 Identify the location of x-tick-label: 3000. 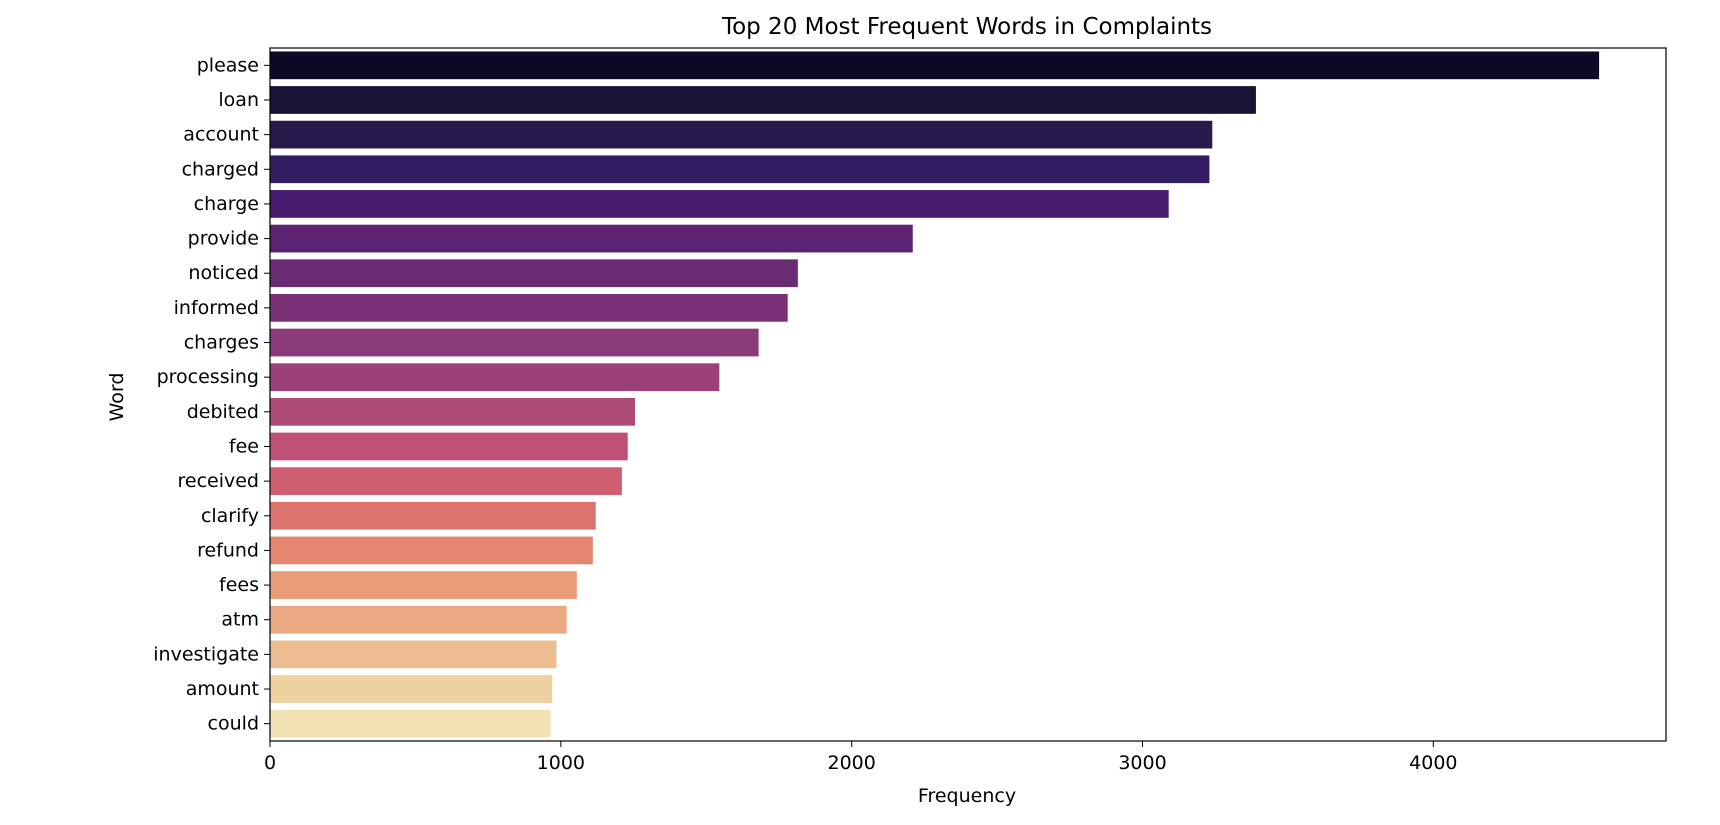
(1142, 763).